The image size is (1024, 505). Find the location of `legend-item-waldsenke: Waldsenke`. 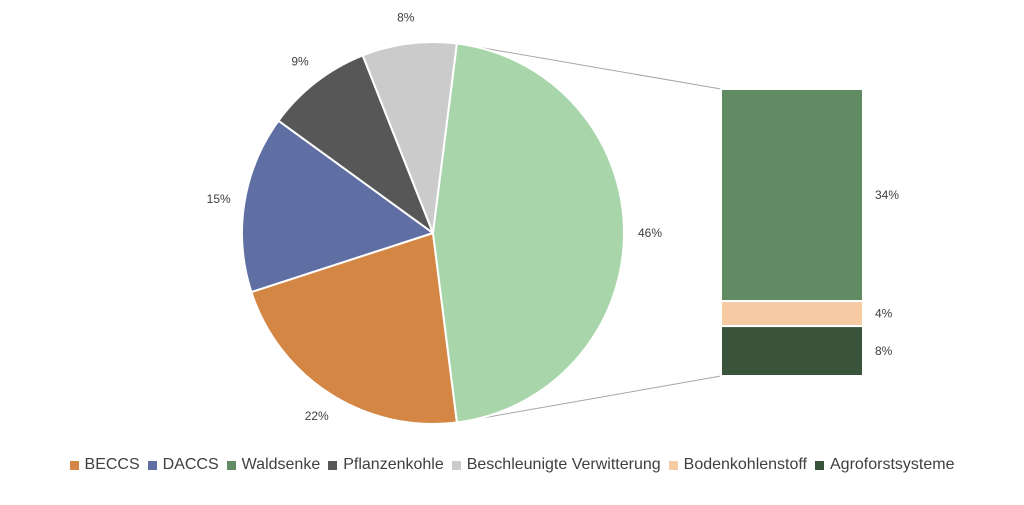

legend-item-waldsenke: Waldsenke is located at coordinates (273, 465).